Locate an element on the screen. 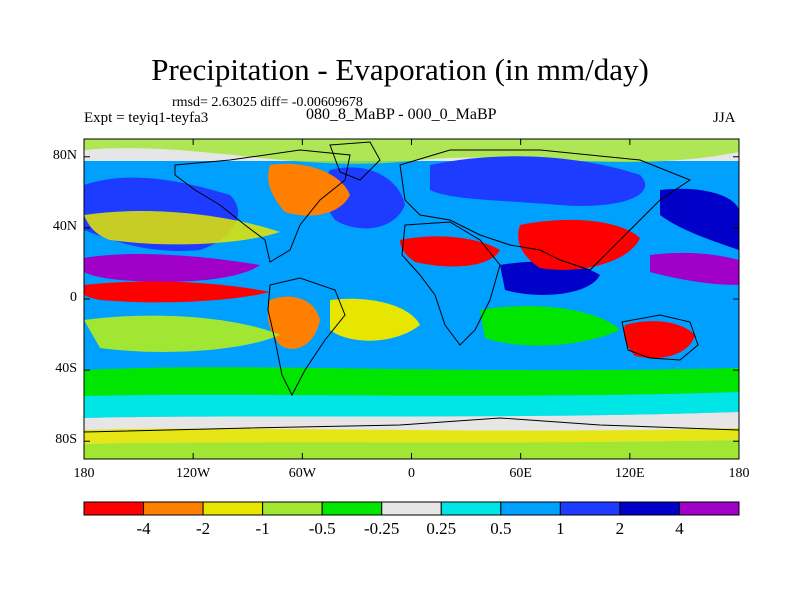 The height and width of the screenshot is (600, 800). coast-eurasia is located at coordinates (545, 210).